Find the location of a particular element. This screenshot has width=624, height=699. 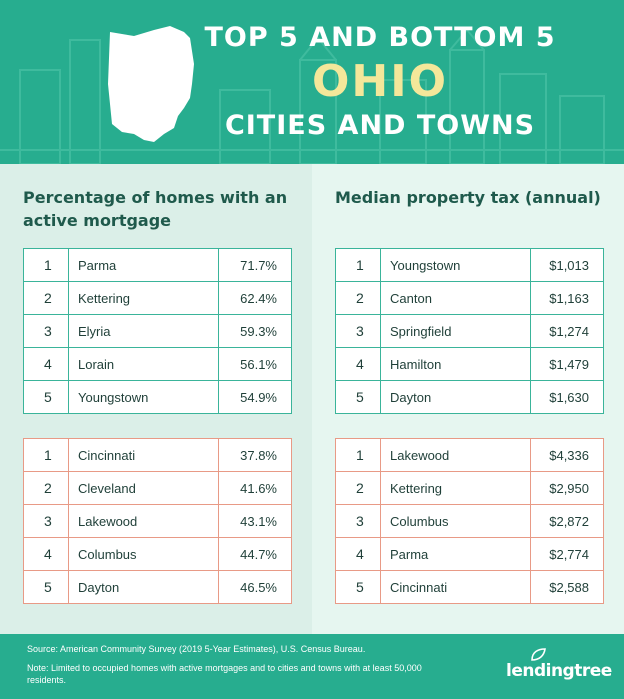

title-state: OHIO is located at coordinates (379, 81).